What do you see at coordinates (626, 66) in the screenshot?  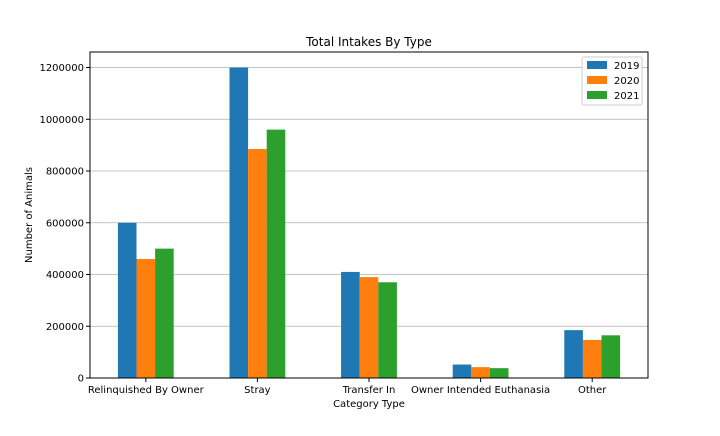 I see `legend-label-2019: 2019` at bounding box center [626, 66].